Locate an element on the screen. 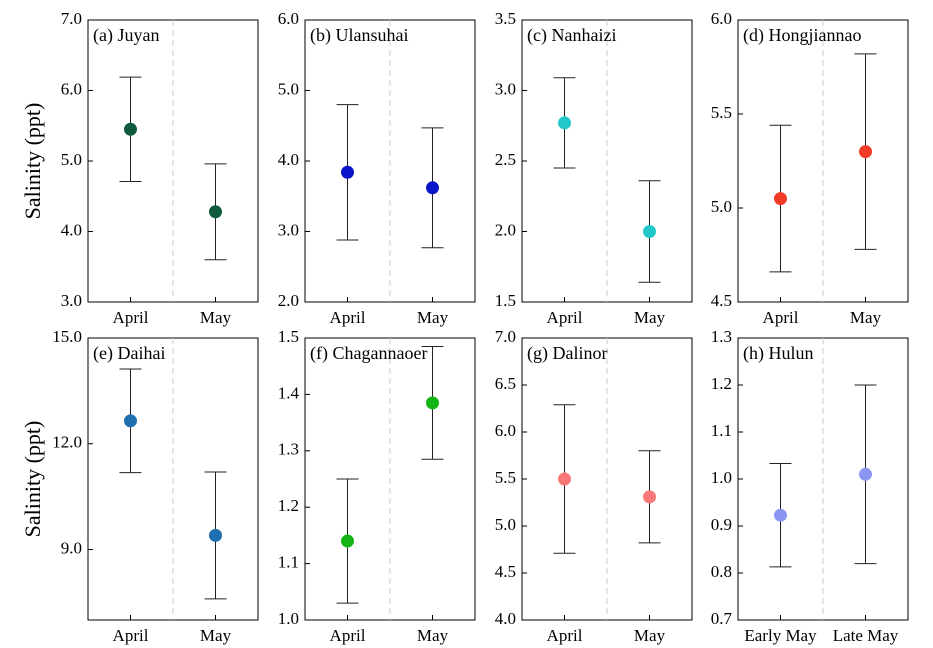 The image size is (933, 648). y-tick-label: 6.5 is located at coordinates (505, 383).